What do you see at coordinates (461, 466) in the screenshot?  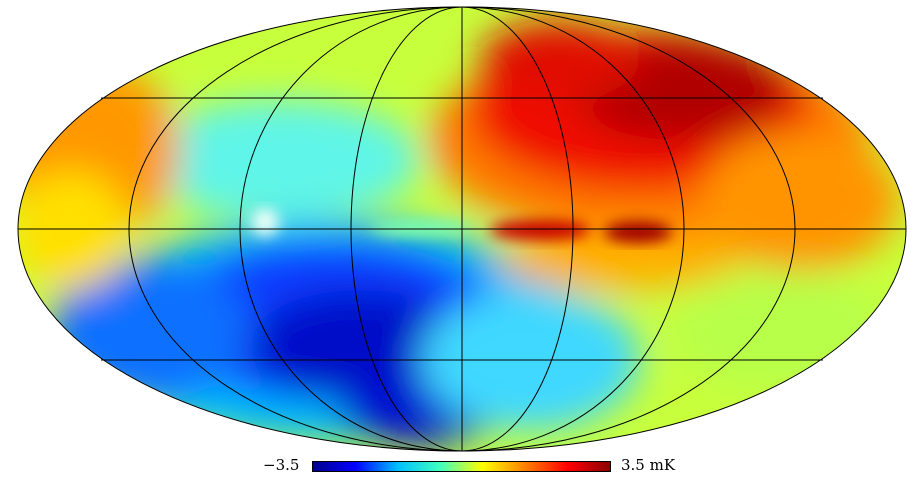 I see `colorbar` at bounding box center [461, 466].